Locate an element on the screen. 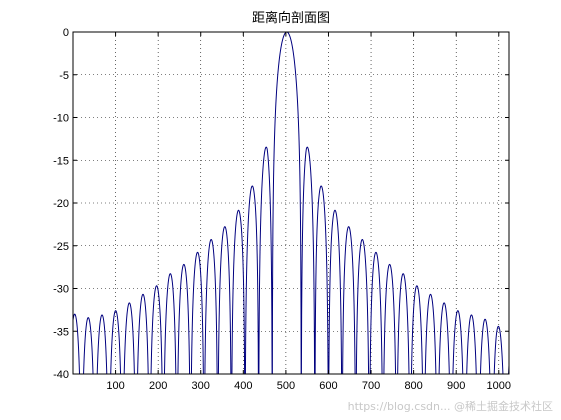  x-tick-label-200: 200 is located at coordinates (158, 386).